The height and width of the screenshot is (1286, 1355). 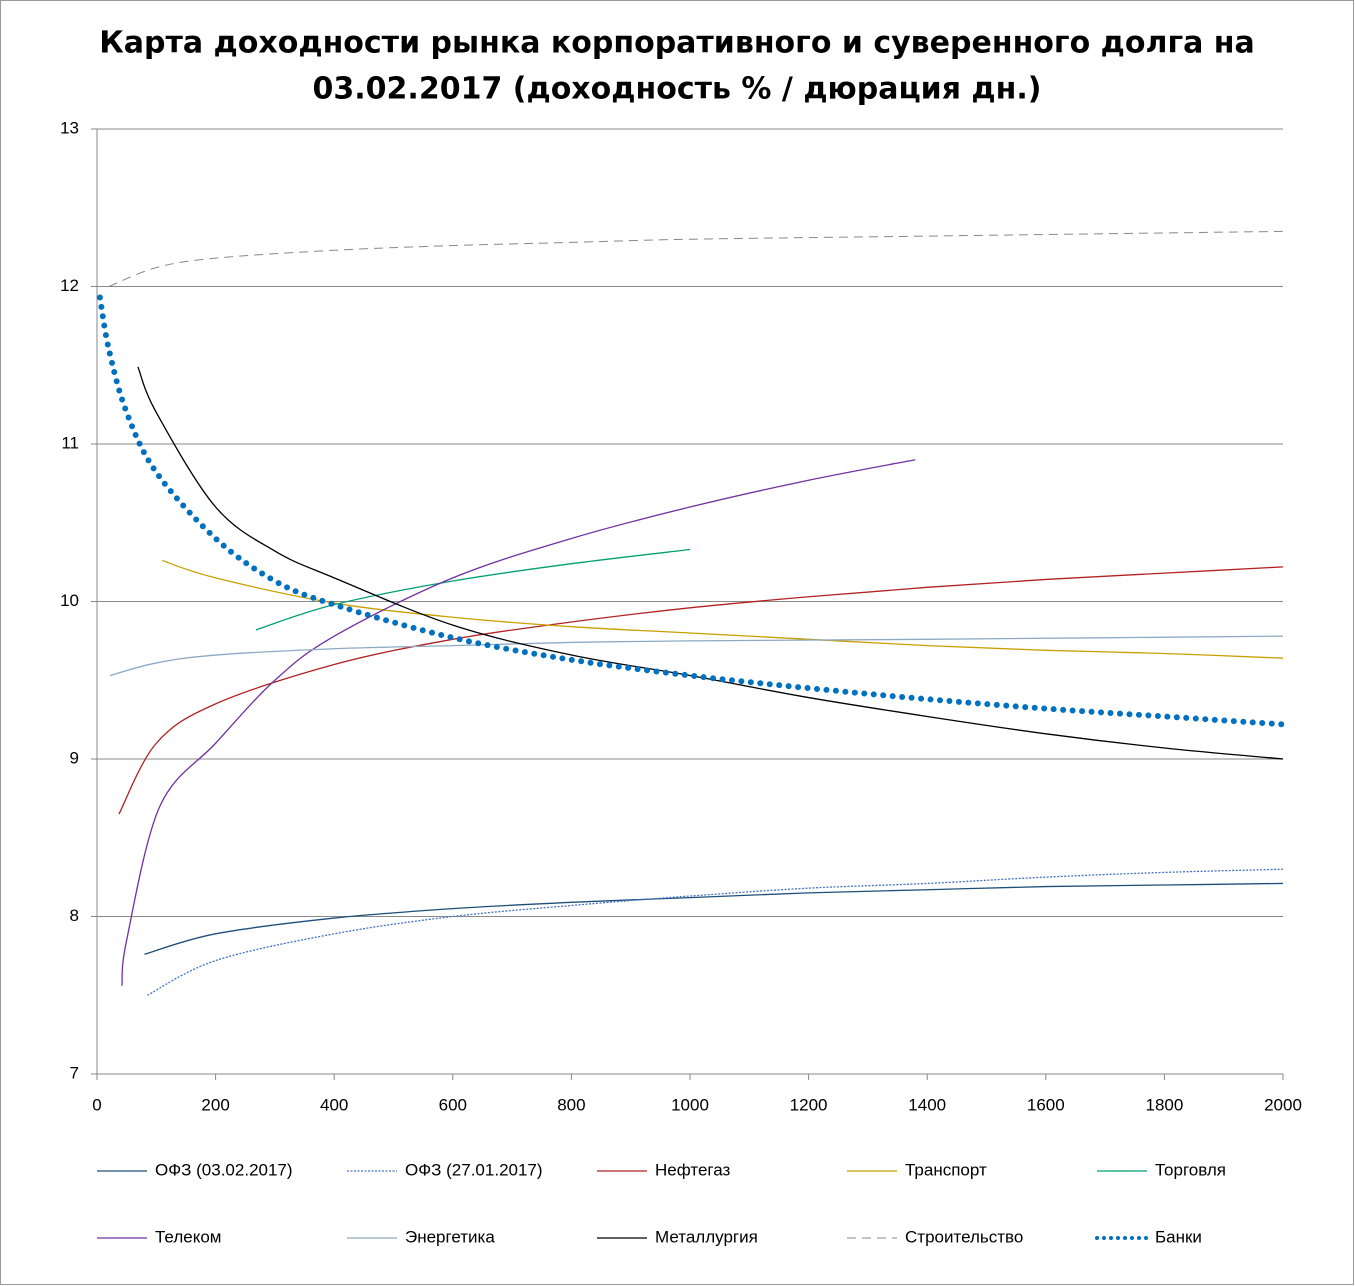 What do you see at coordinates (453, 1104) in the screenshot?
I see `x-tick-label: 600` at bounding box center [453, 1104].